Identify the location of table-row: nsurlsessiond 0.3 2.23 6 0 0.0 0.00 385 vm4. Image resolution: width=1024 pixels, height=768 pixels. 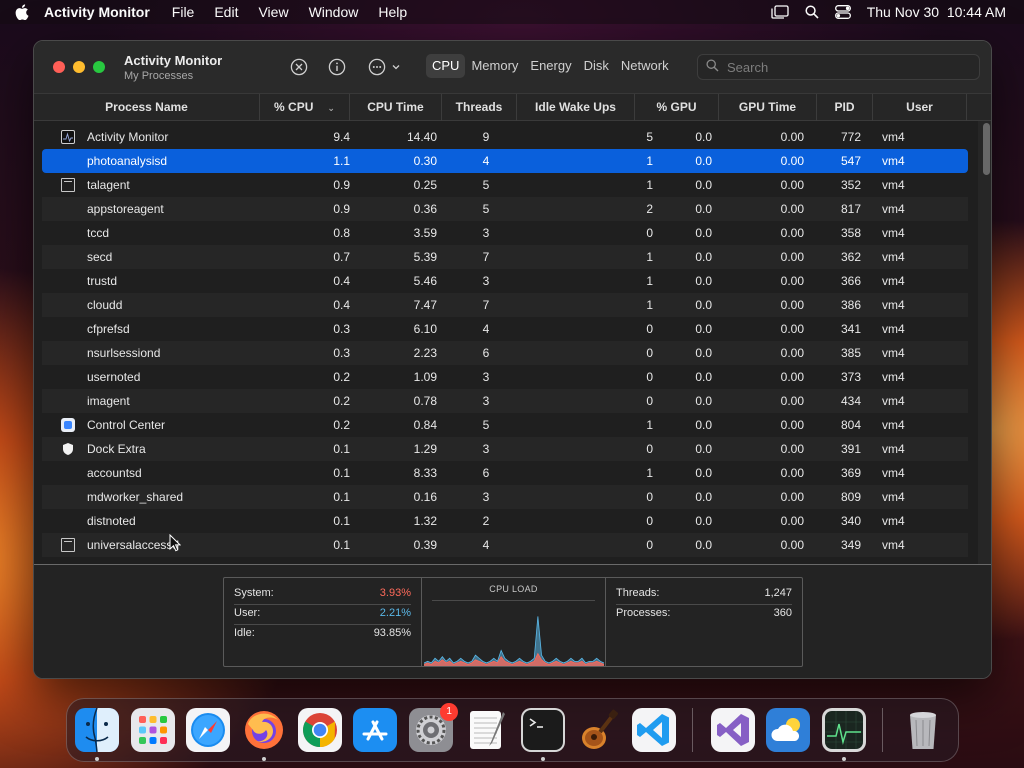
(505, 353).